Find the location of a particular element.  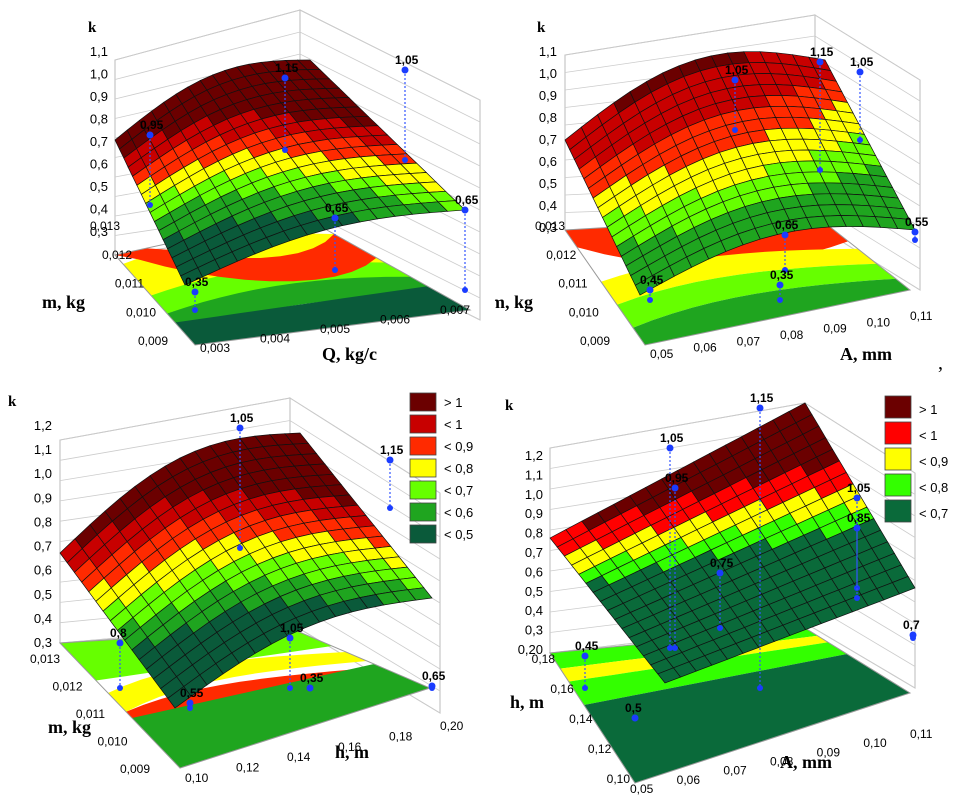

y-tick-label: 0,18 is located at coordinates (544, 659).